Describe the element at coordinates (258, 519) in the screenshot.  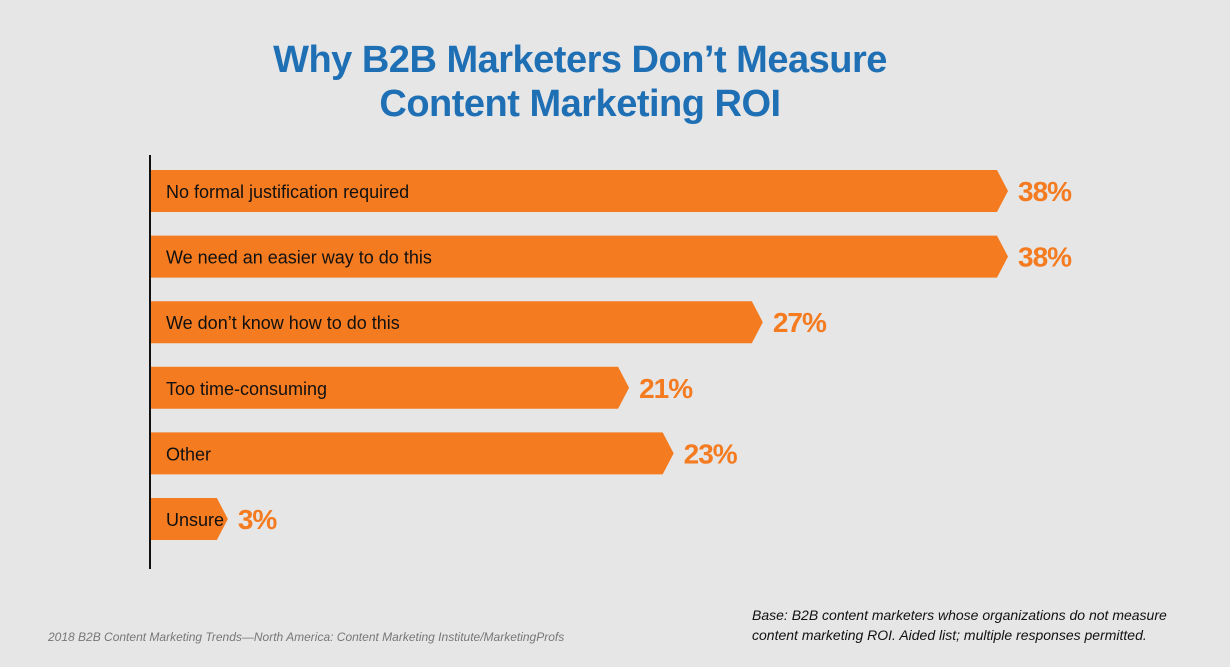
I see `value-label: 3%` at that location.